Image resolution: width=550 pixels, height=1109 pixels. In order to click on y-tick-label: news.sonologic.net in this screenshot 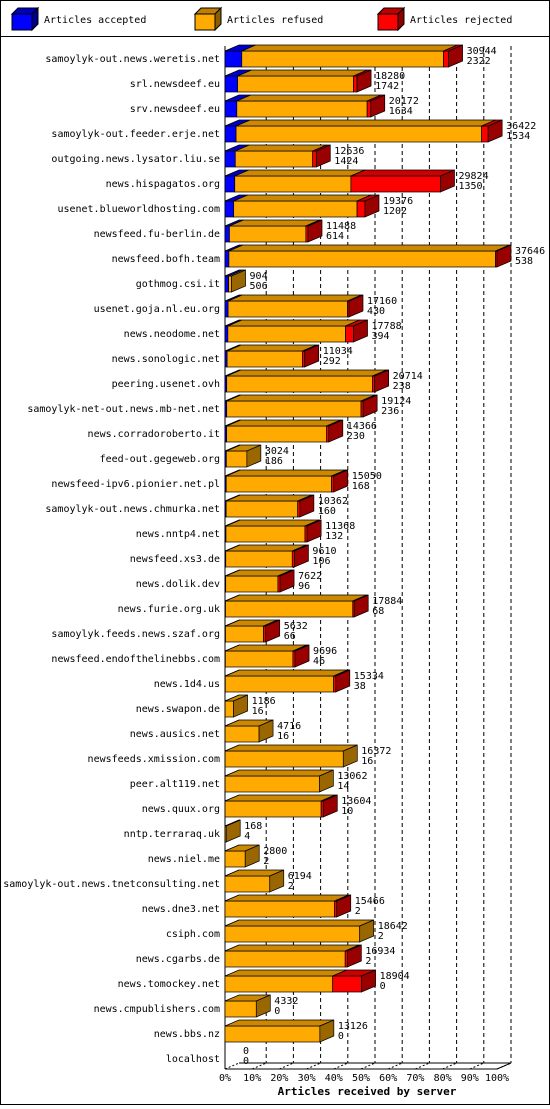, I will do `click(166, 359)`.